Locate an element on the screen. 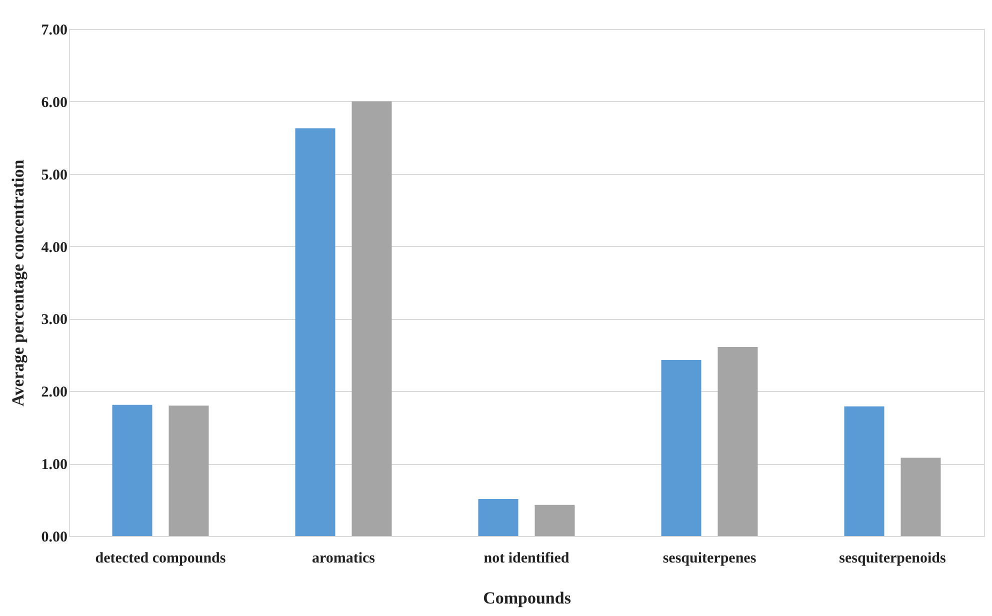  y-tick-label: 0.00 is located at coordinates (54, 538).